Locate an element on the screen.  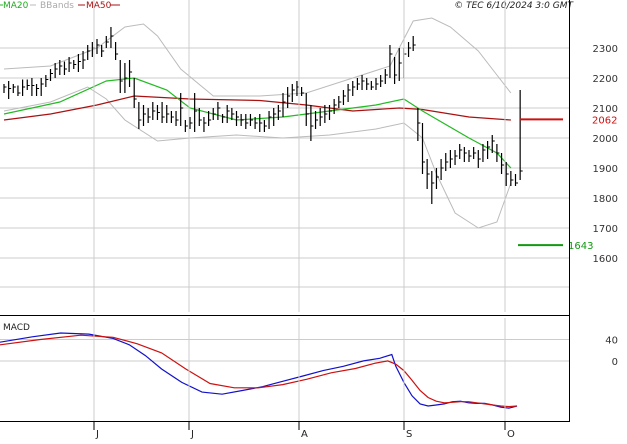
macd-tick-label: 0 is located at coordinates (615, 362).